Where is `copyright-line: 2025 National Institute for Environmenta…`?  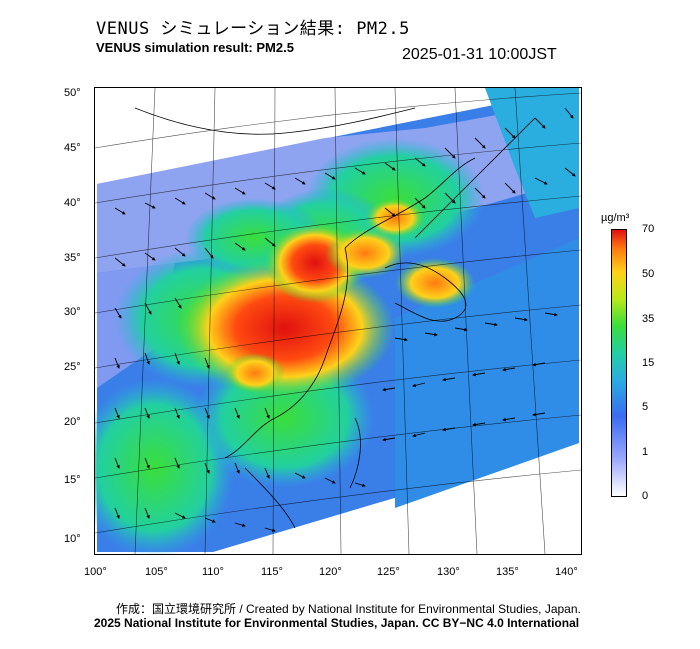
copyright-line: 2025 National Institute for Environmenta… is located at coordinates (337, 623).